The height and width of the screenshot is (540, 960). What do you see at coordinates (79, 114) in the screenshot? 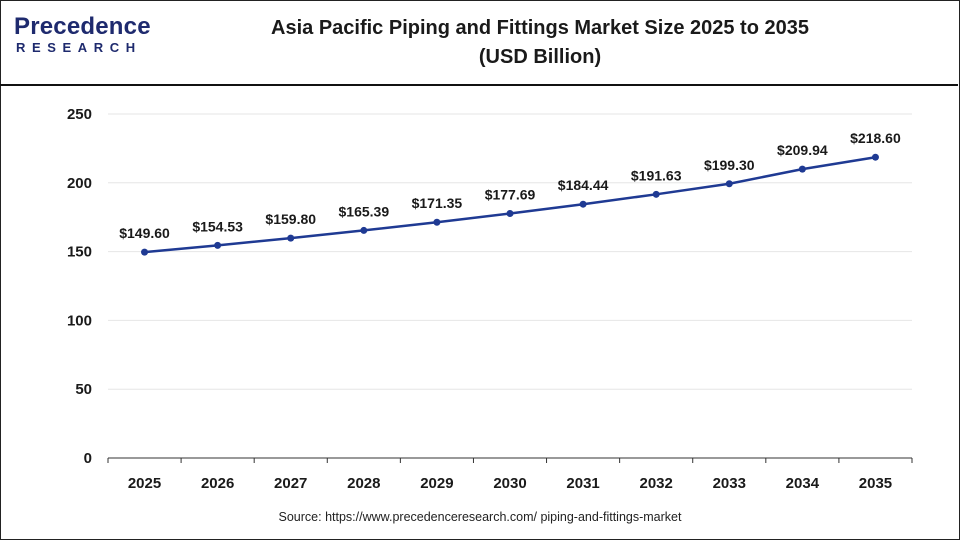
I see `y-tick-label: 250` at bounding box center [79, 114].